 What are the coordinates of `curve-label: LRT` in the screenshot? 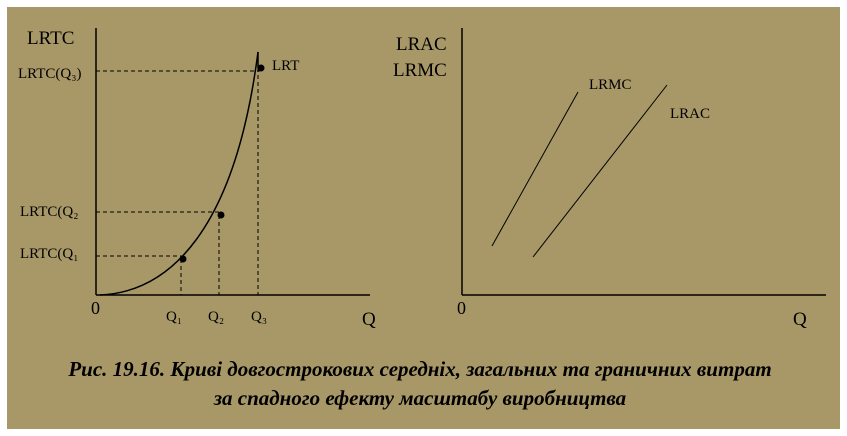 It's located at (285, 66).